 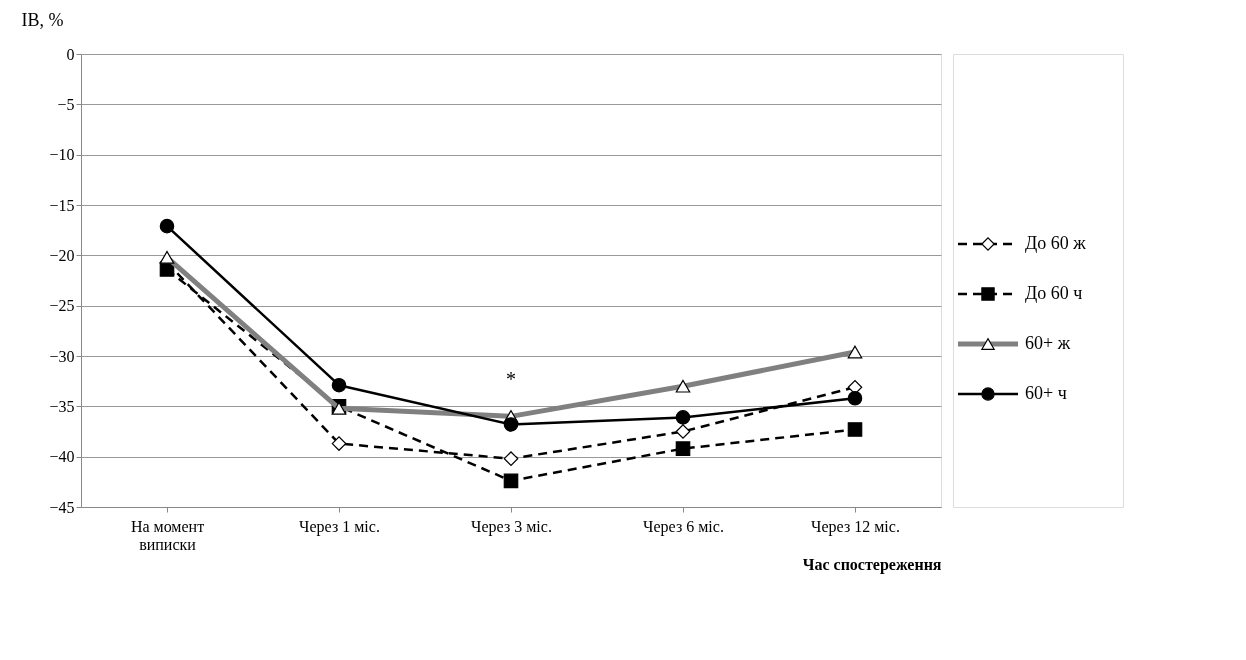 What do you see at coordinates (167, 535) in the screenshot?
I see `x-tick-label: На момент виписки` at bounding box center [167, 535].